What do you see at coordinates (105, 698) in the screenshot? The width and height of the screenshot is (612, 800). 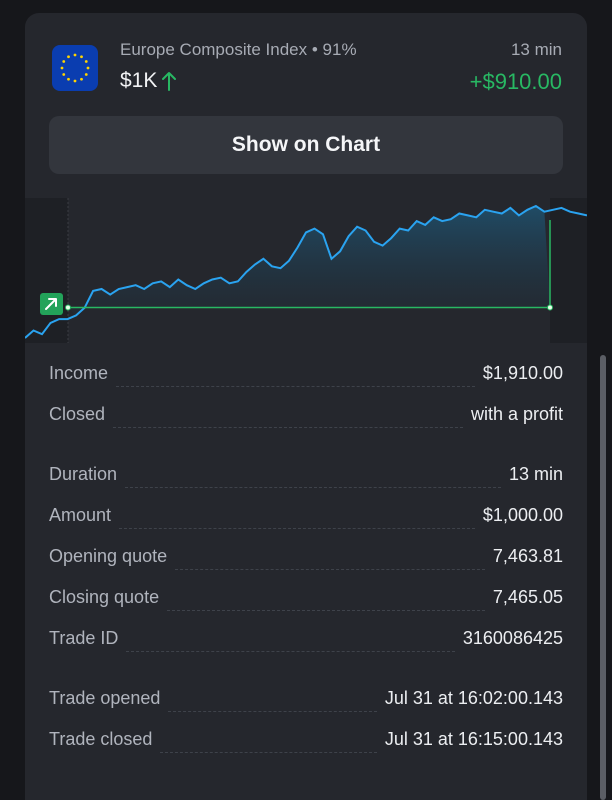 I see `detail-label: Trade opened` at bounding box center [105, 698].